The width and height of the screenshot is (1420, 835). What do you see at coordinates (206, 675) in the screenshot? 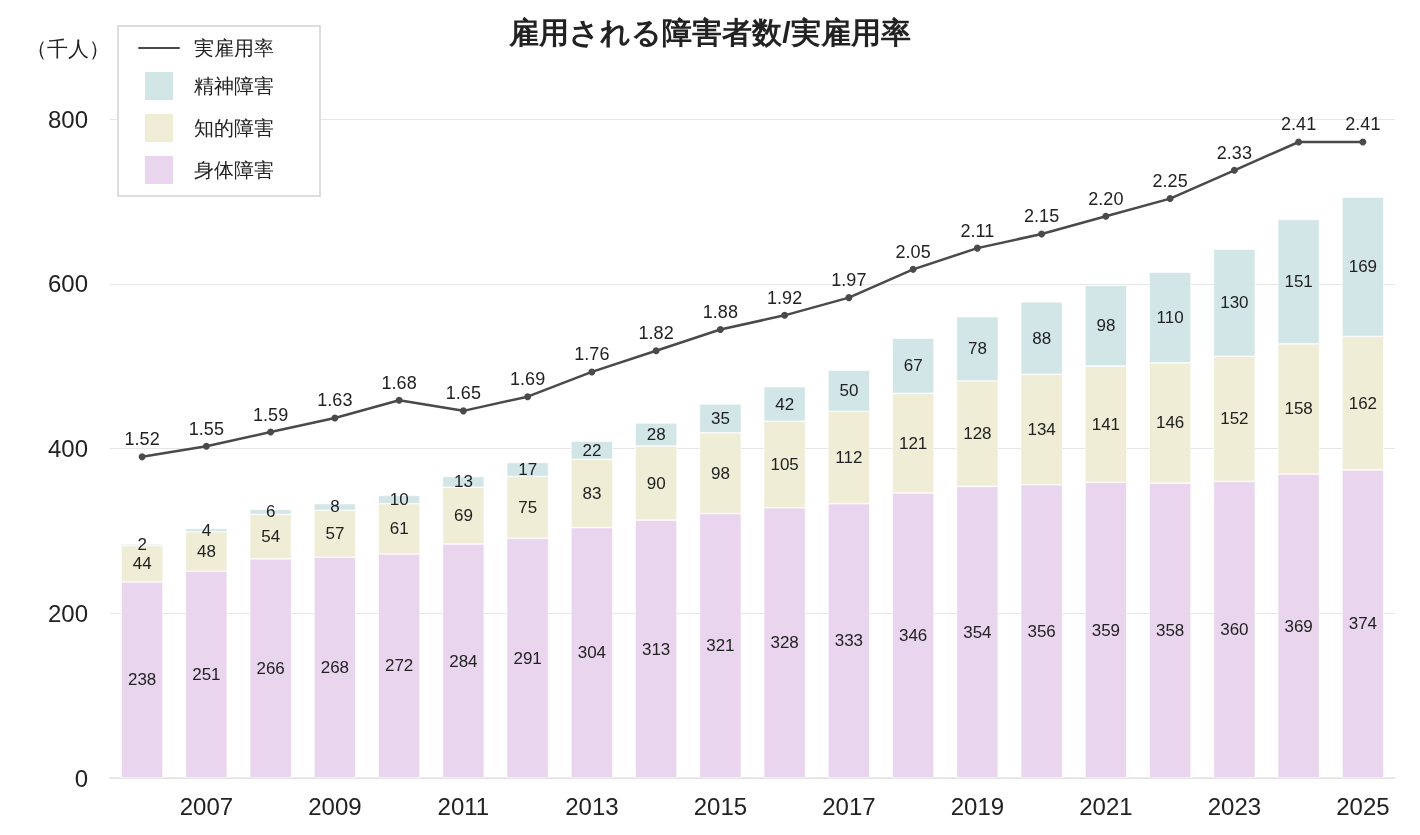
I see `data-label: 251` at bounding box center [206, 675].